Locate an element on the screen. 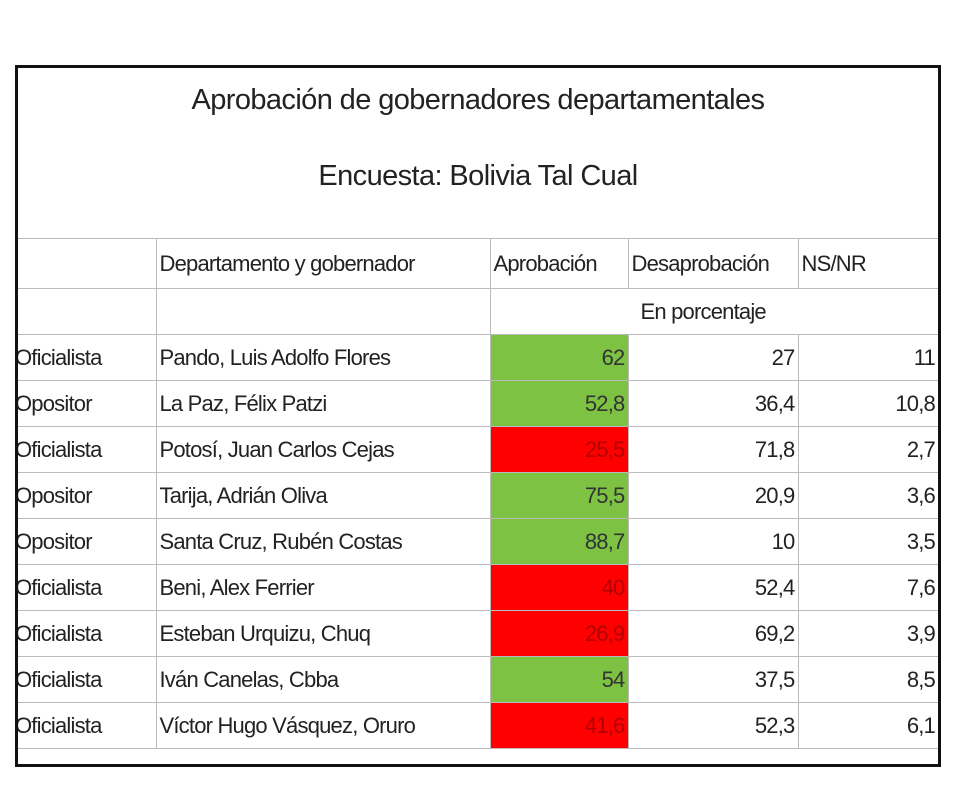  governor-cell: Iván Canelas, Cbba is located at coordinates (323, 679).